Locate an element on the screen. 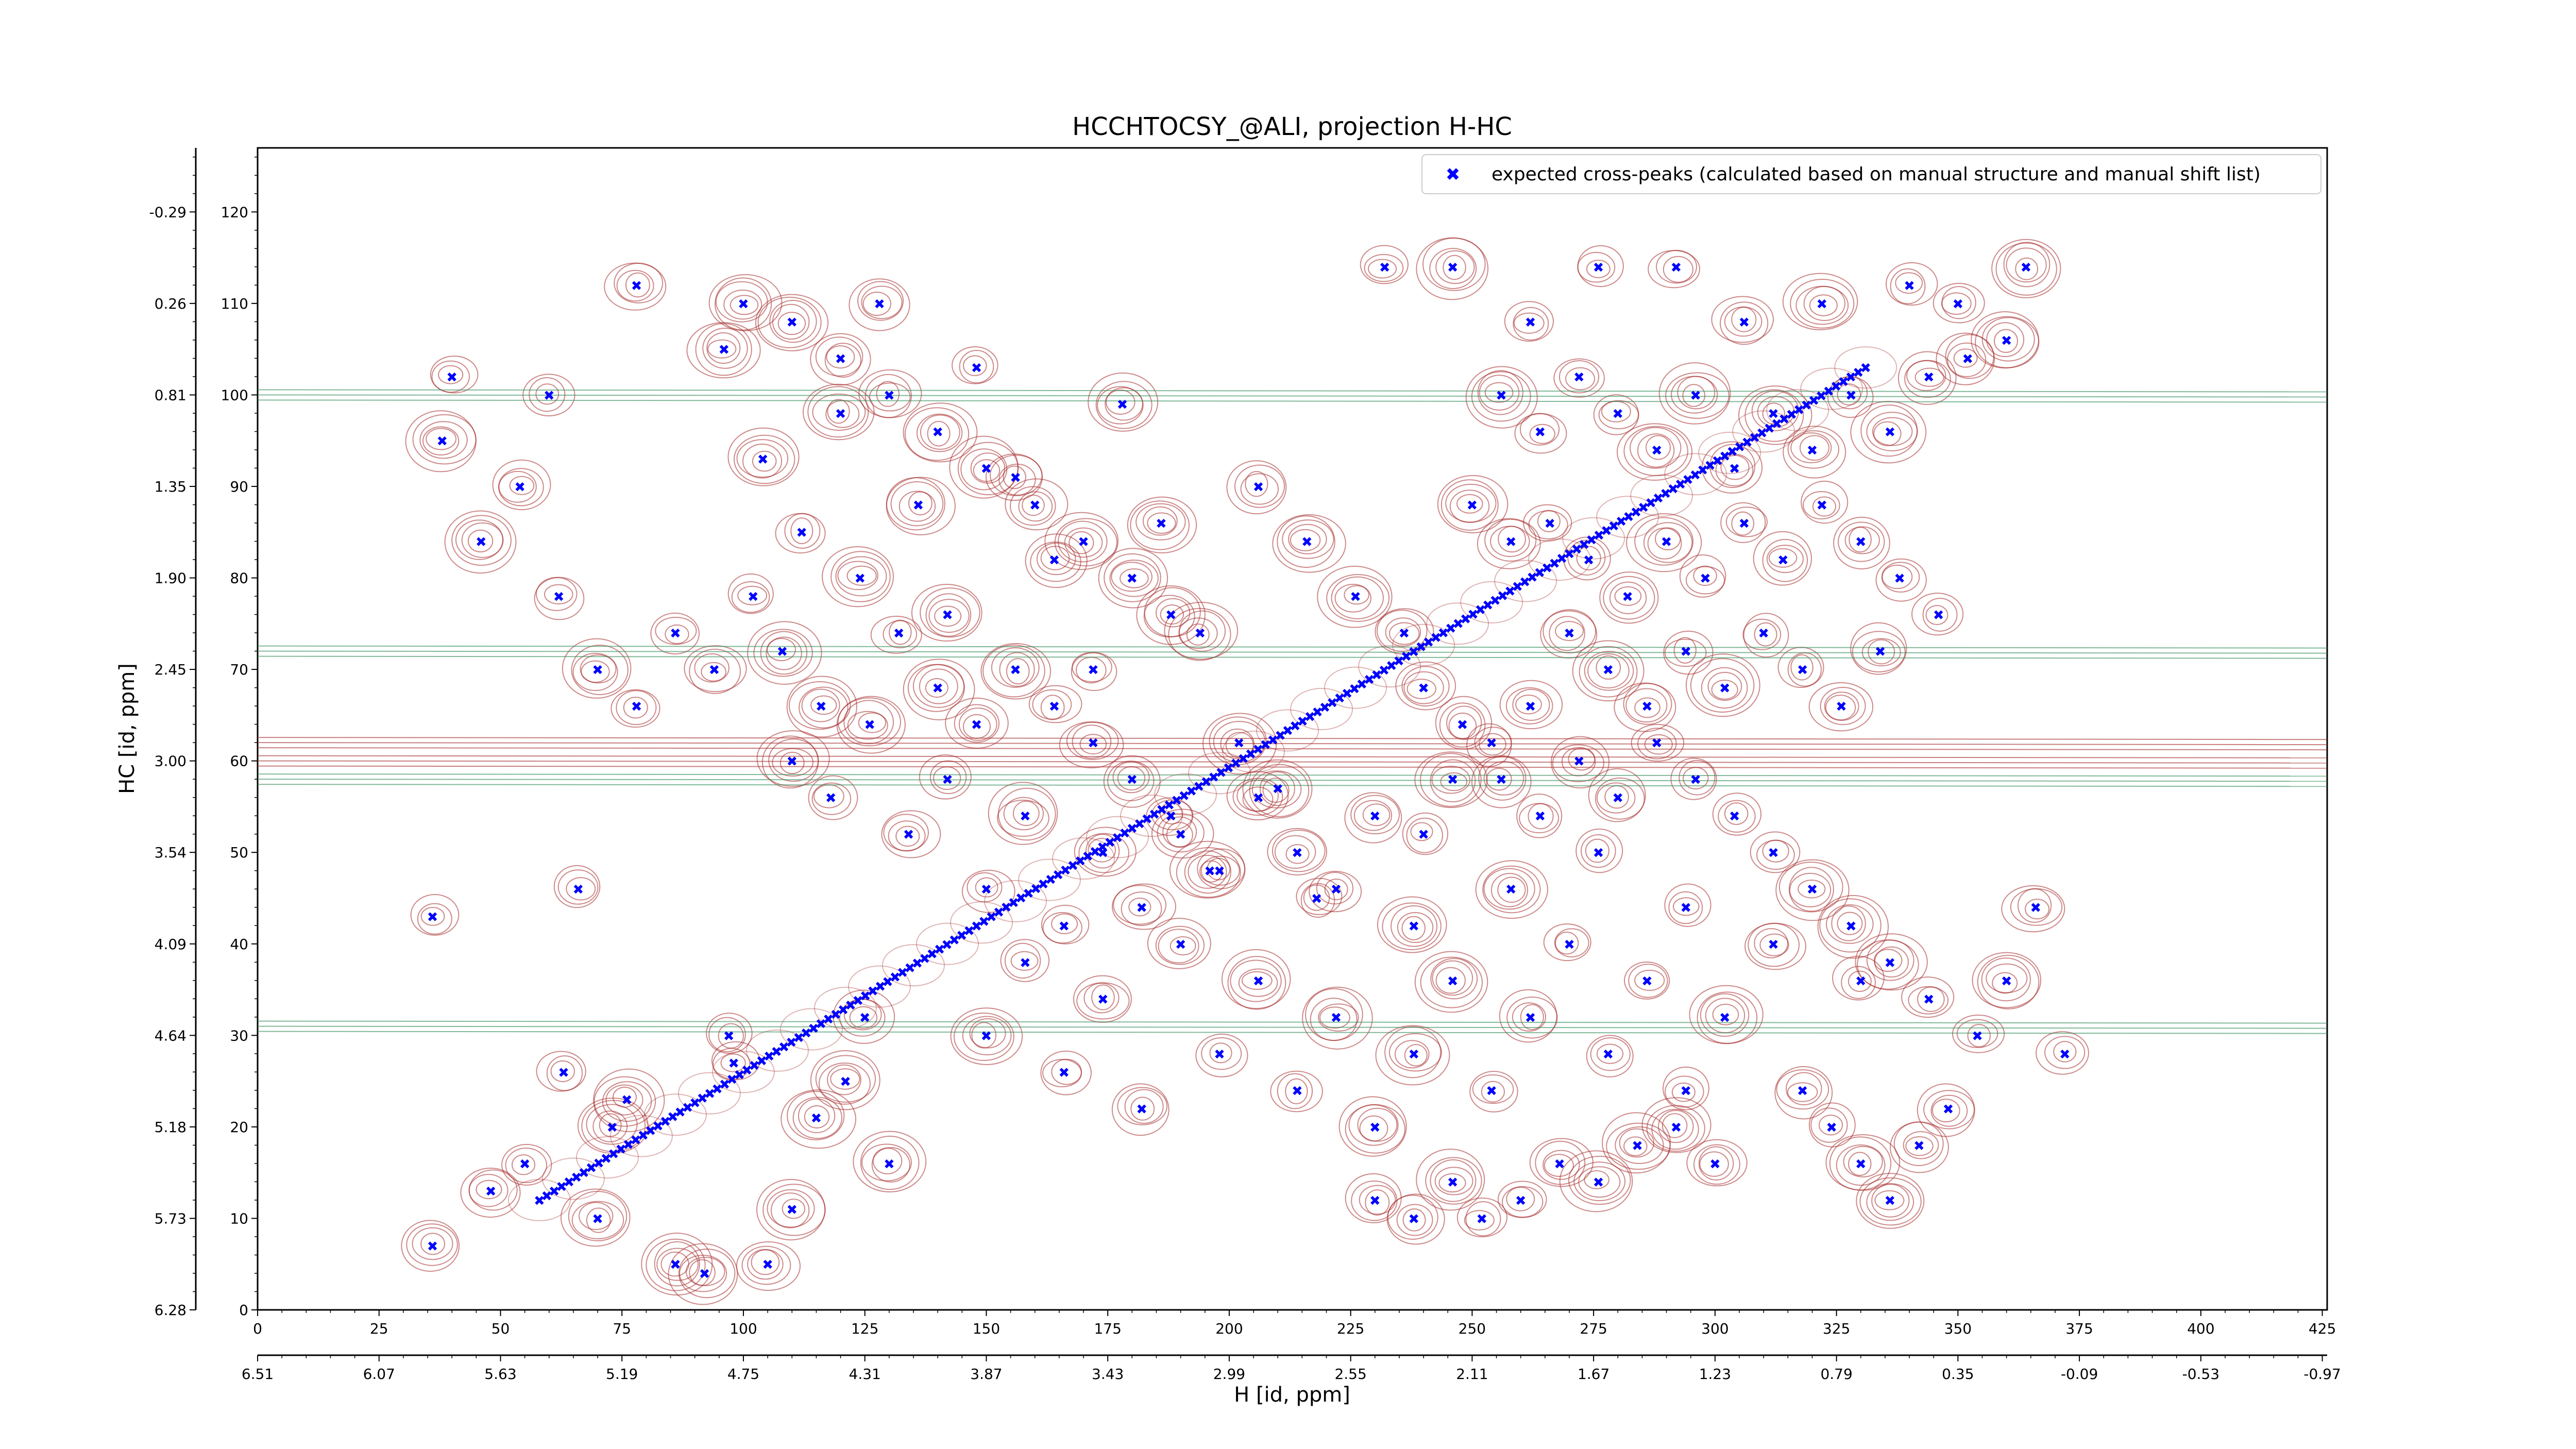 The width and height of the screenshot is (2576, 1449). y-ppm-tick-label: 3.54 is located at coordinates (171, 852).